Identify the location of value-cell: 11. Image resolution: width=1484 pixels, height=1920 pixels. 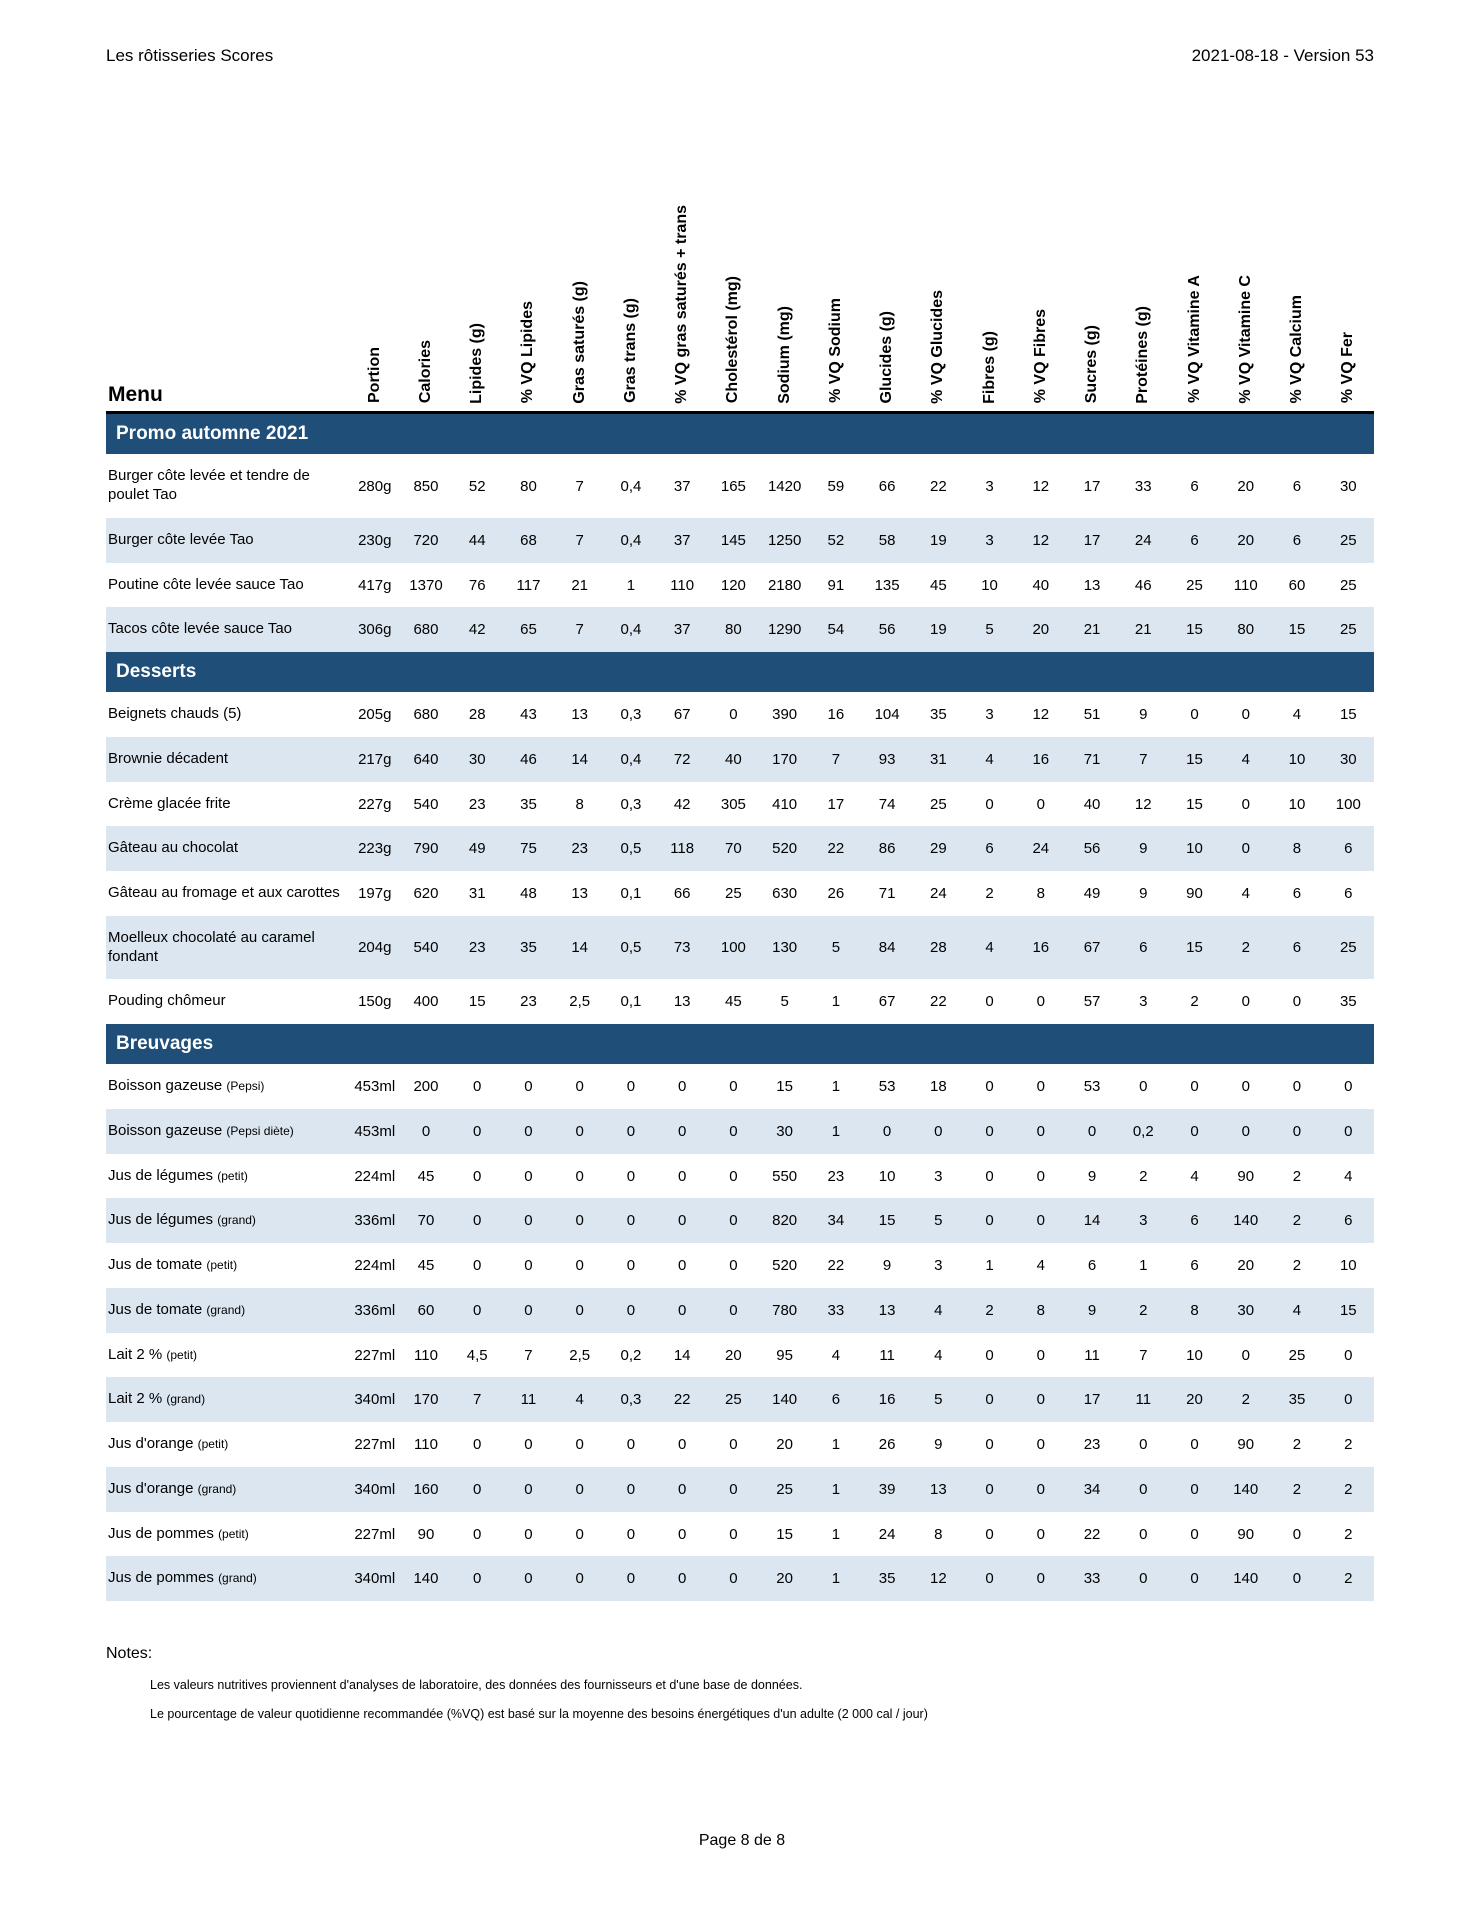
(528, 1400).